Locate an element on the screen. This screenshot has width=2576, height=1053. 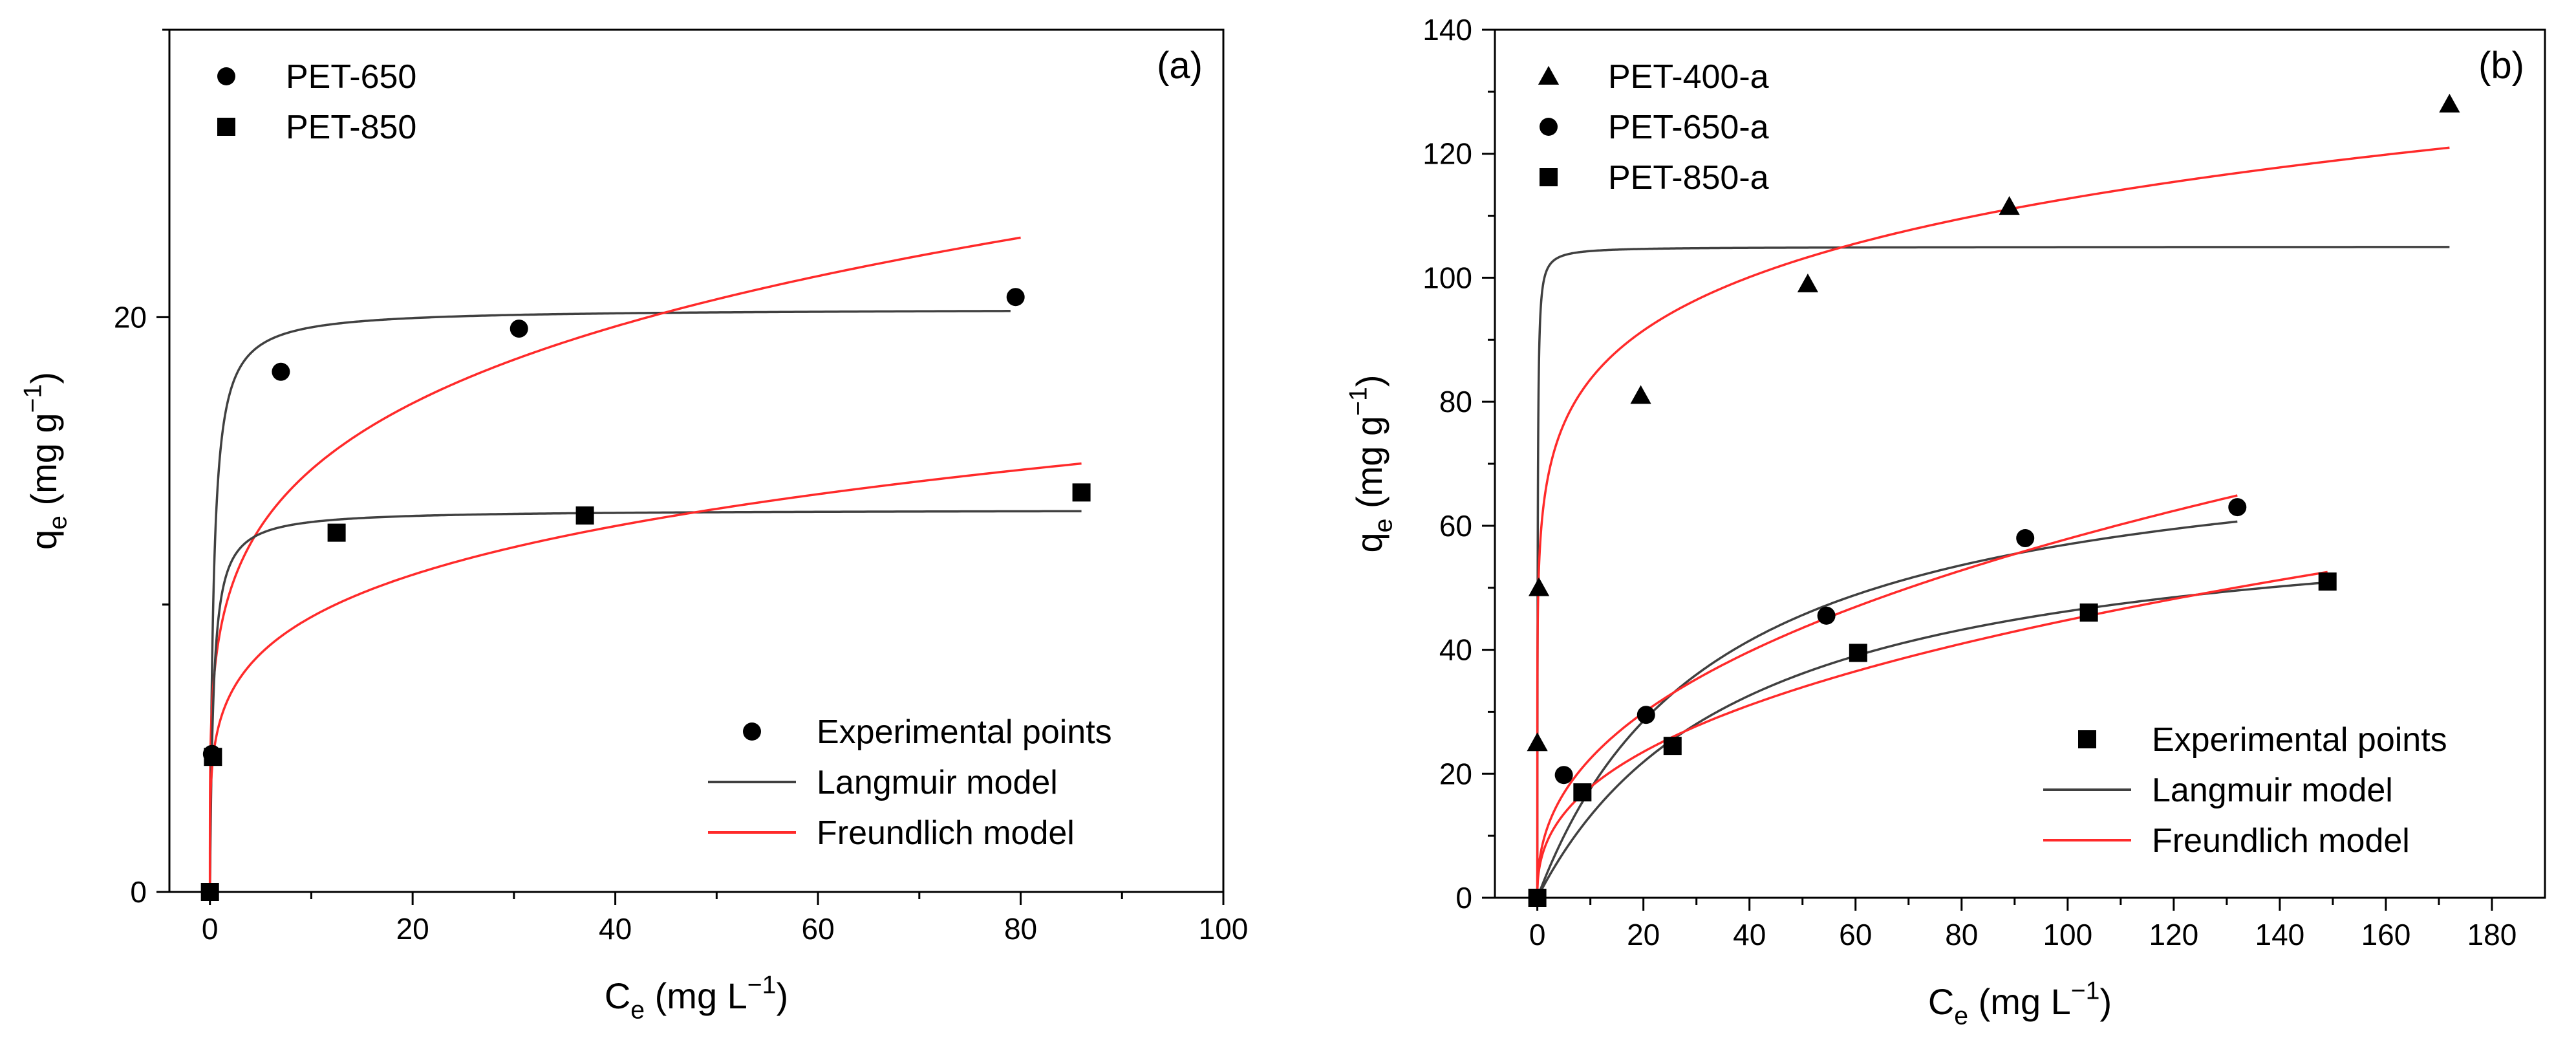
langmuir-curve-pet-850-a is located at coordinates (1932, 740).